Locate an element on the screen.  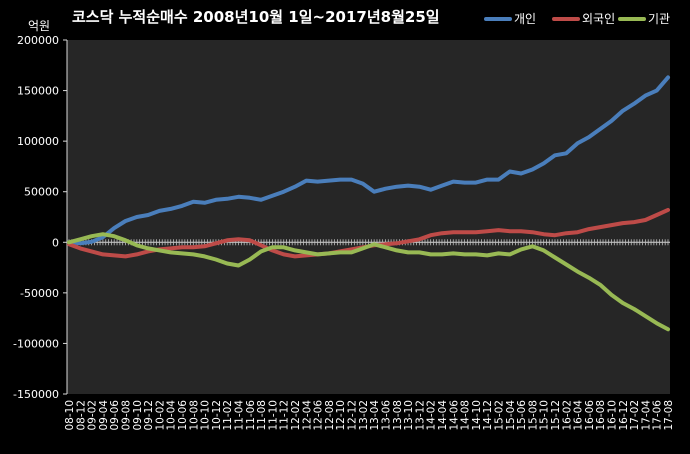
y-tick-label: -100000 is located at coordinates (36, 343).